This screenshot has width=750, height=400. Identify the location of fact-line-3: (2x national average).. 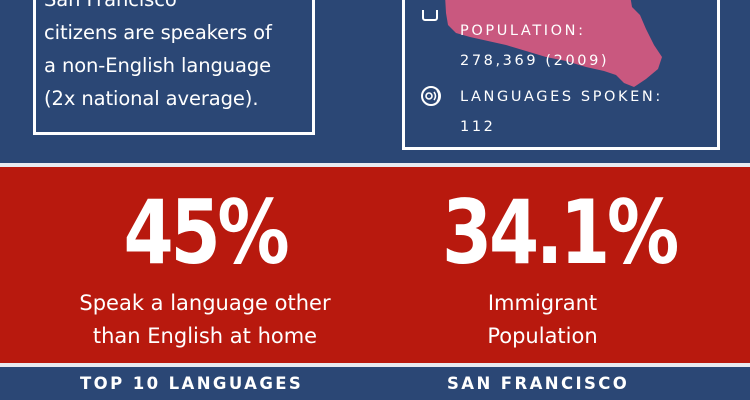
(151, 98).